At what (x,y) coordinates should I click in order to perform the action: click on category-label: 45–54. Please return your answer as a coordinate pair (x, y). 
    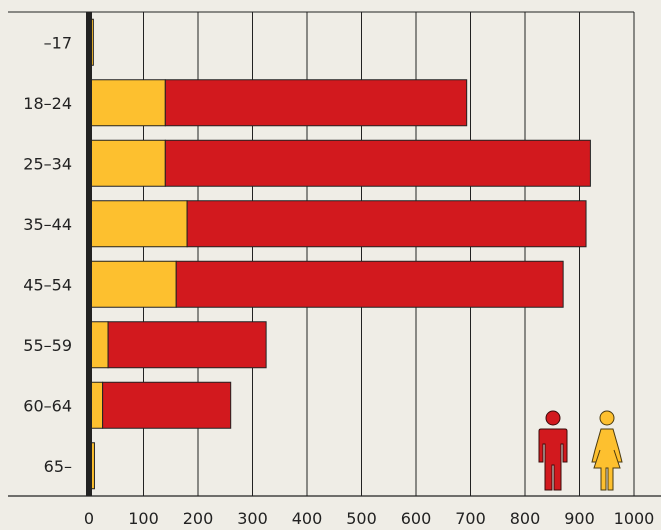
    Looking at the image, I should click on (47, 284).